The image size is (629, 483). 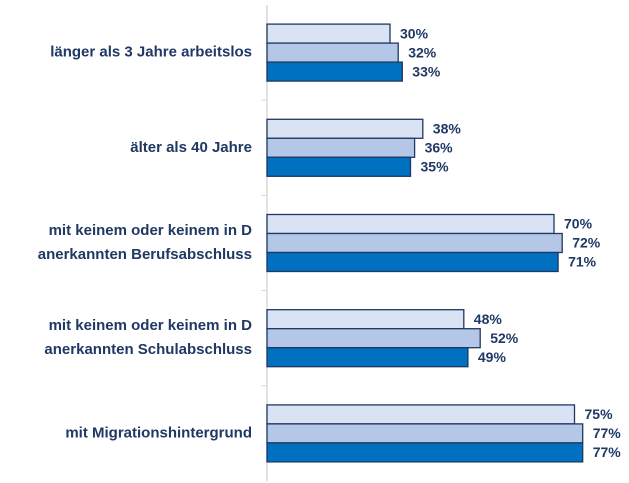 I want to click on value-label: 71%, so click(x=582, y=262).